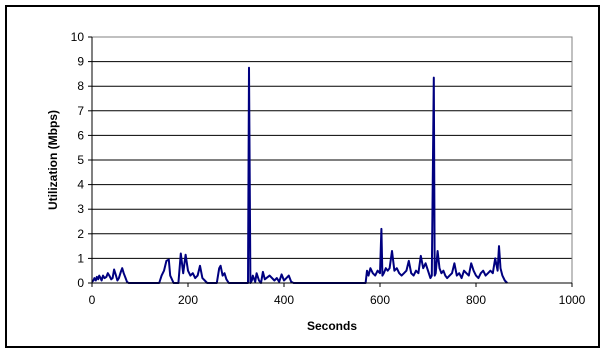  I want to click on x-axis: 0 200 400 600 800 1000, so click(337, 294).